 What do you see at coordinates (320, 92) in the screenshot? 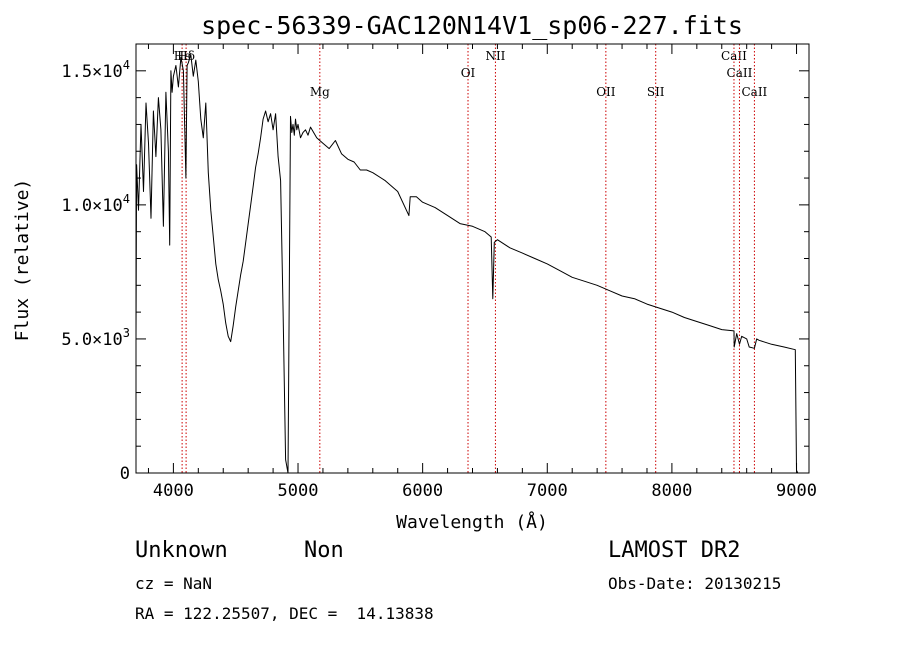
I see `marker-label: Mg` at bounding box center [320, 92].